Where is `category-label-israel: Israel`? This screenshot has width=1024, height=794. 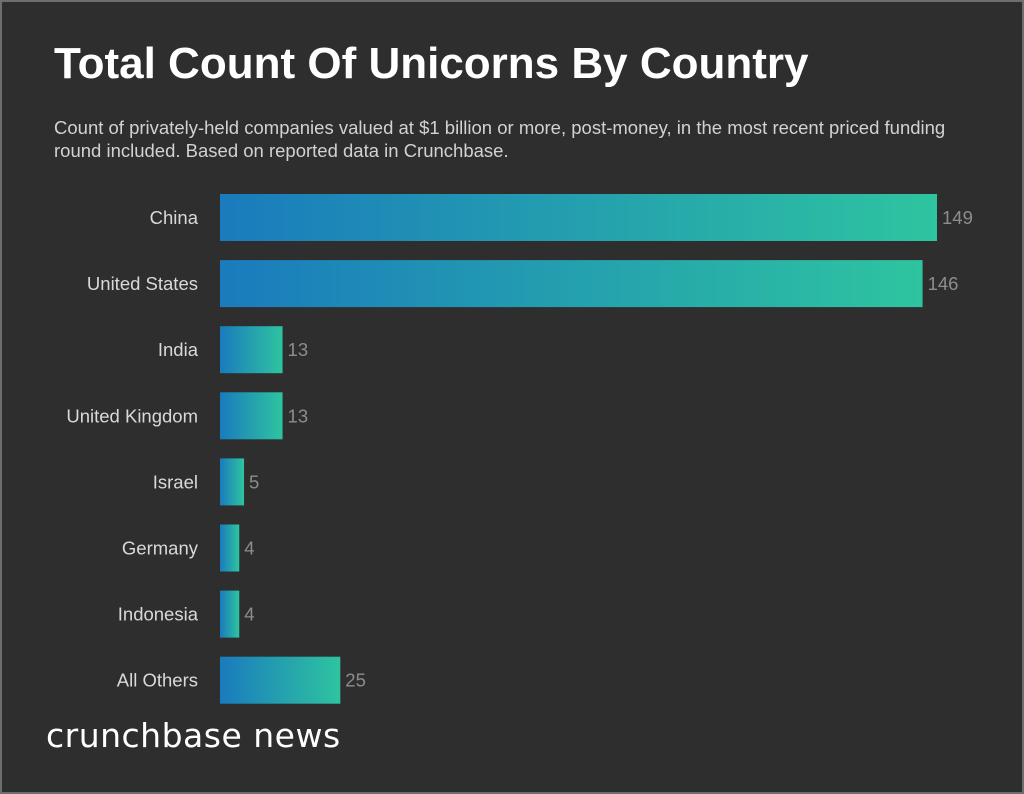
category-label-israel: Israel is located at coordinates (175, 481).